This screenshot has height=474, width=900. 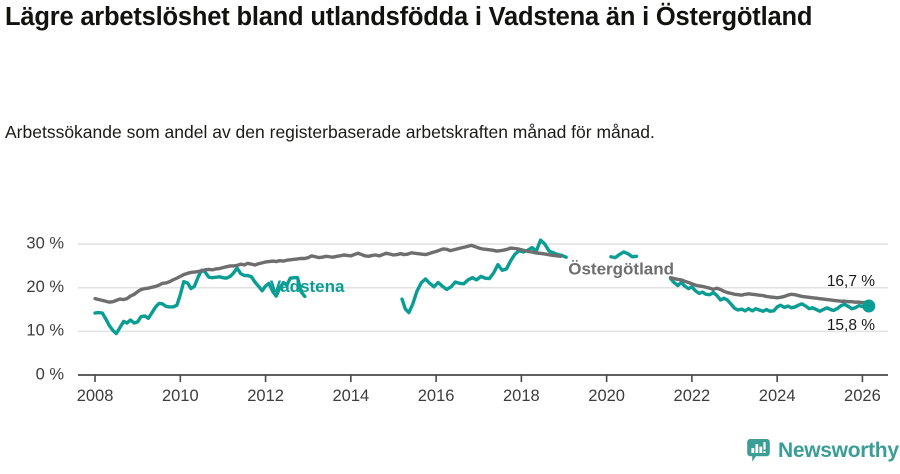 What do you see at coordinates (838, 450) in the screenshot?
I see `newsworthy-wordmark: Newsworthy` at bounding box center [838, 450].